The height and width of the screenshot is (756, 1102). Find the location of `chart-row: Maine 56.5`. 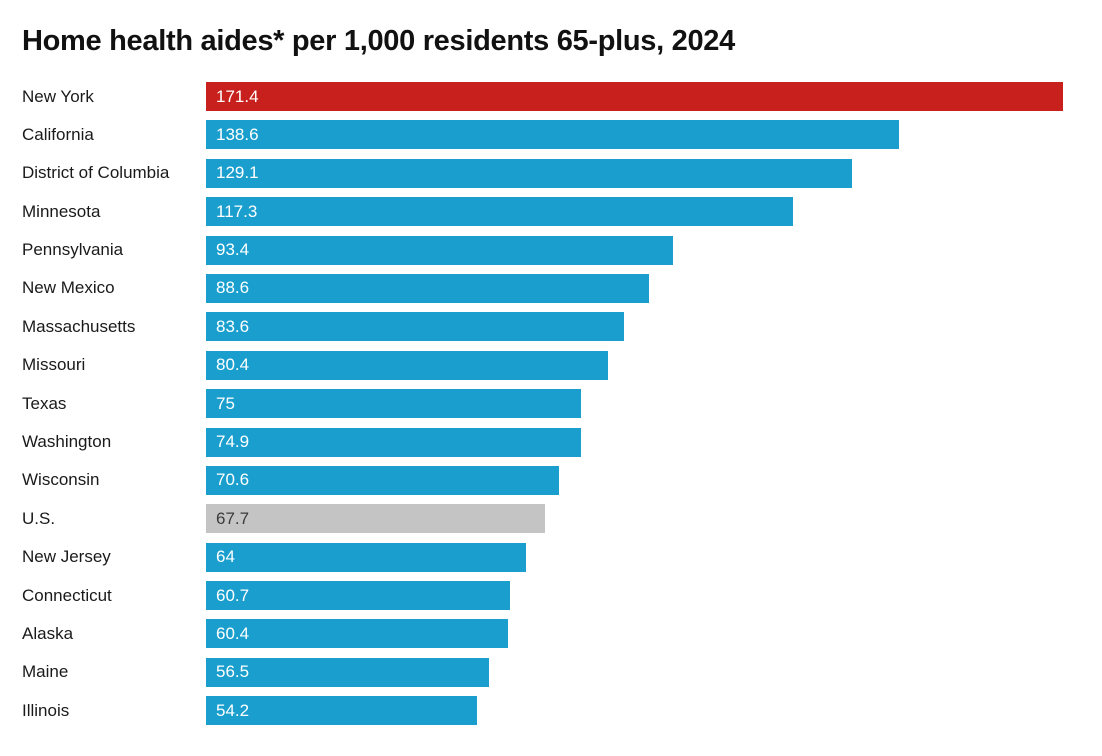

chart-row: Maine 56.5 is located at coordinates (551, 672).